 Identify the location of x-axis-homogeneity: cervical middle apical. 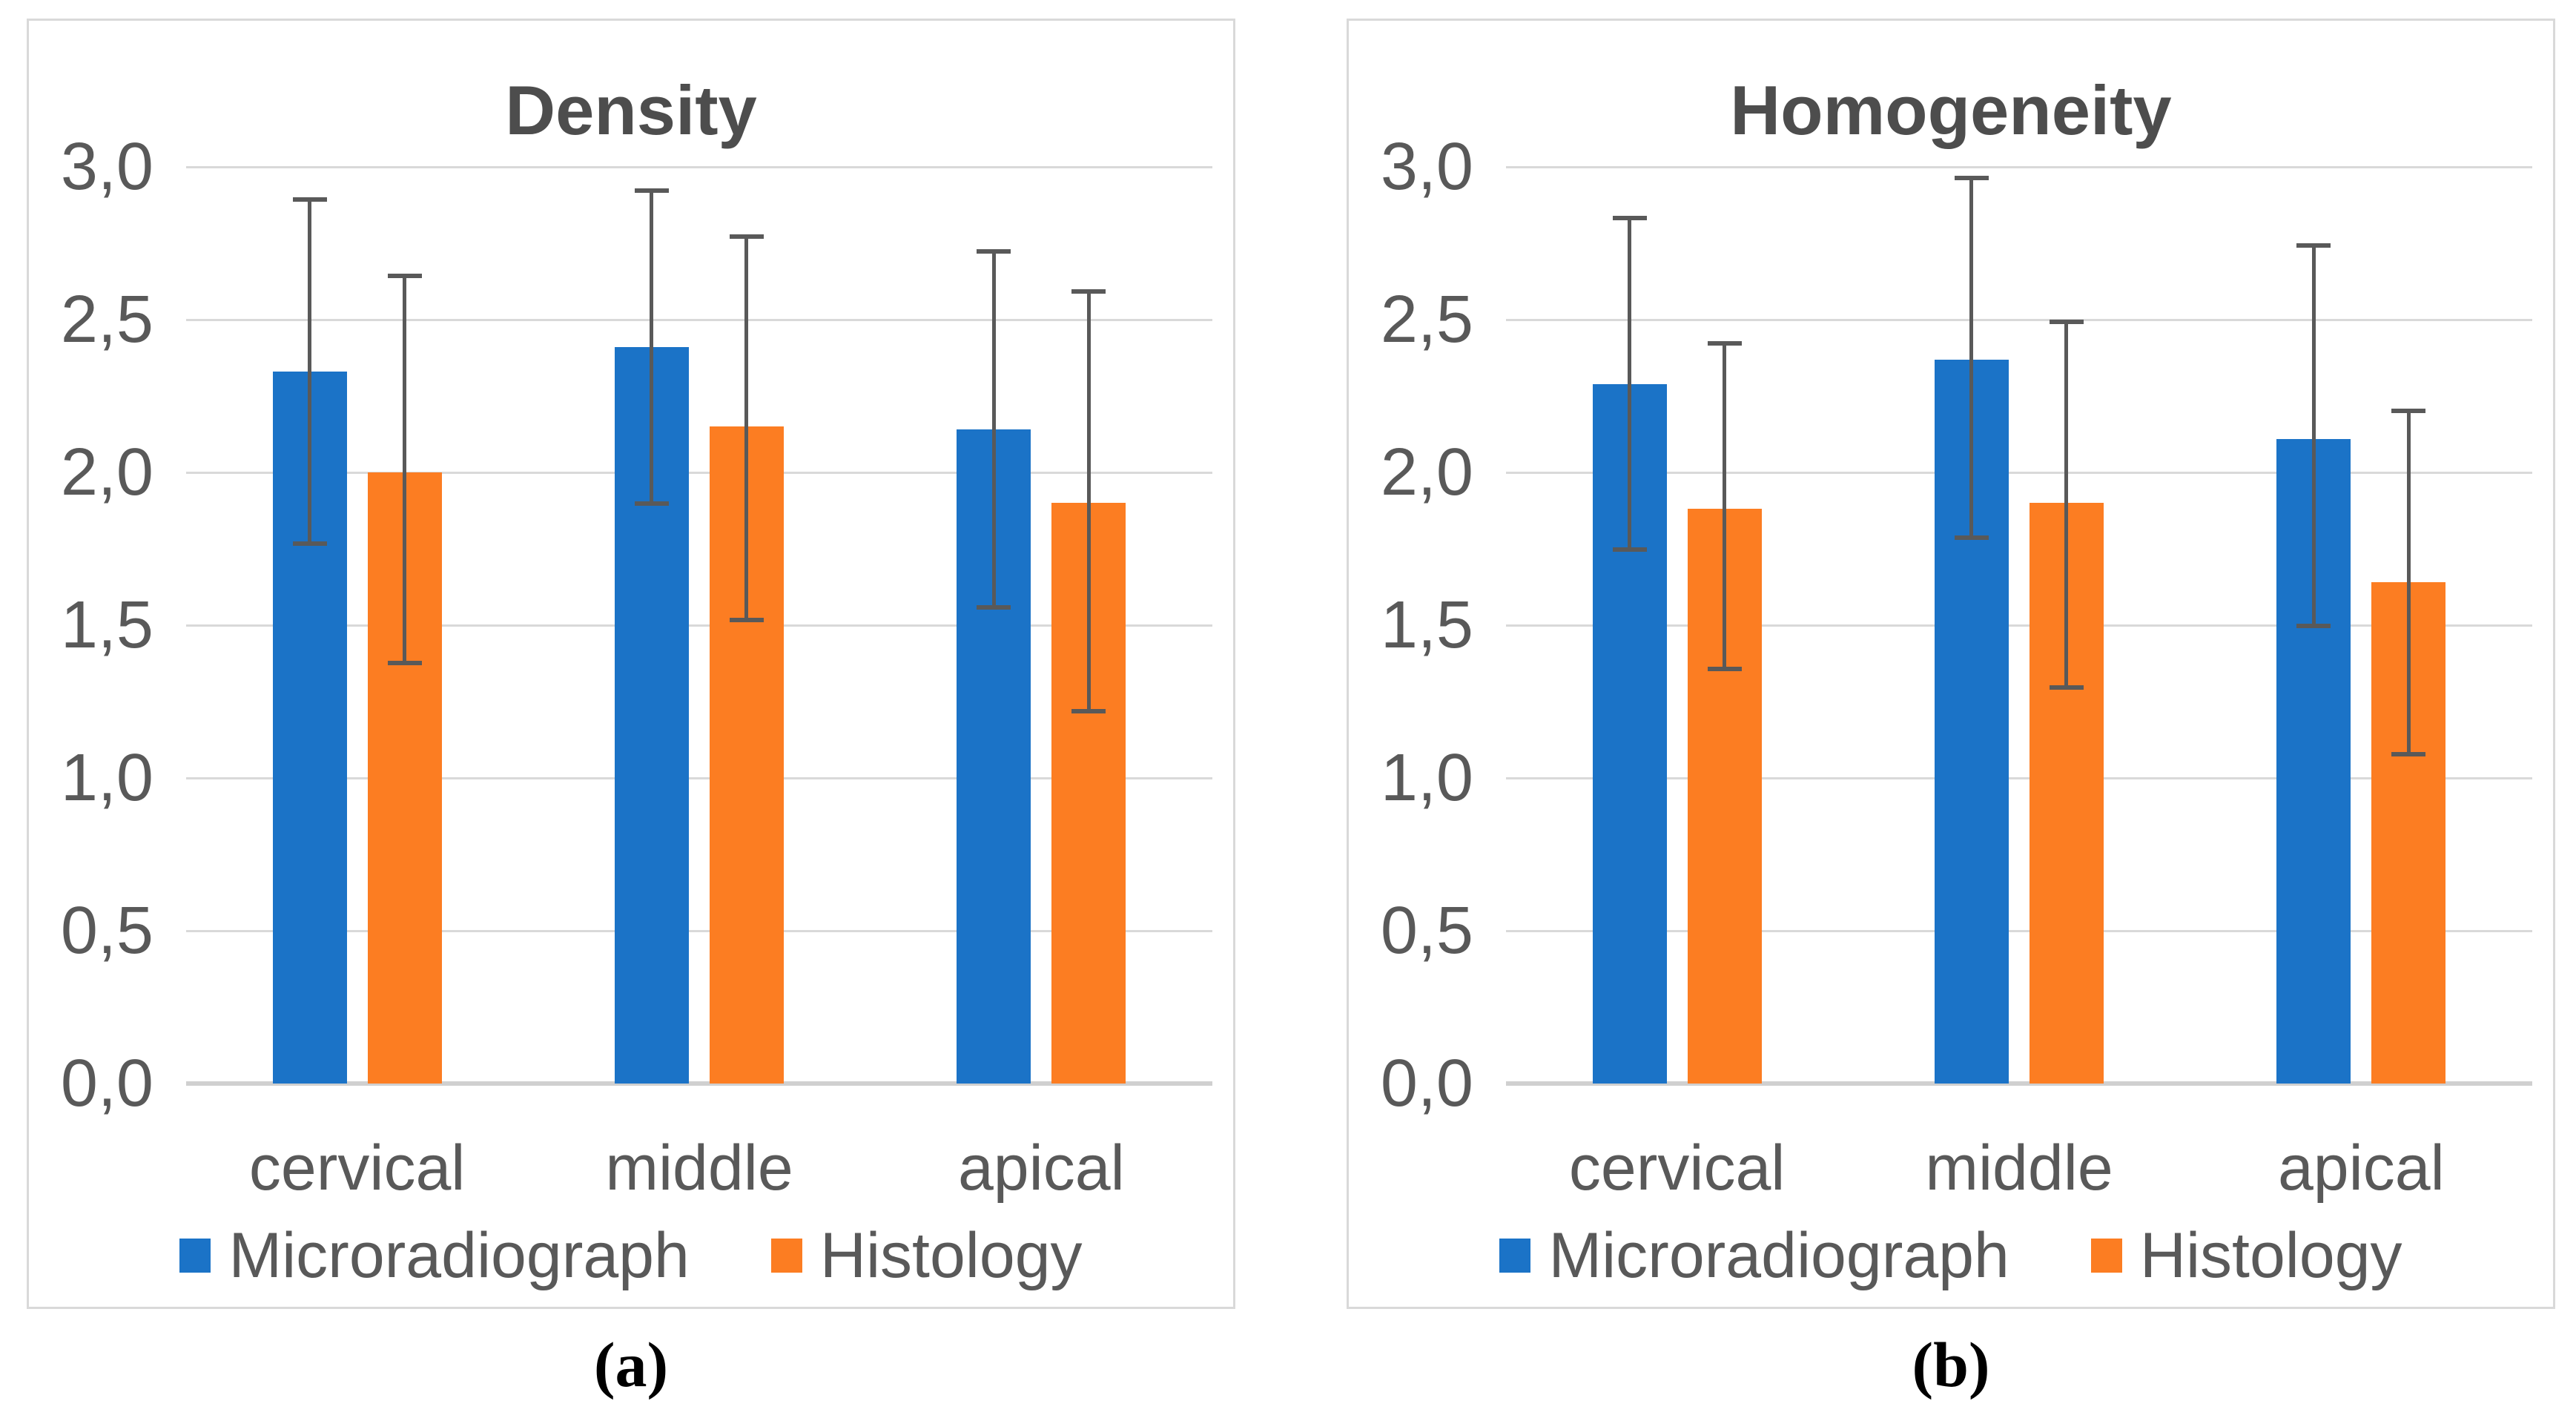
(2019, 1168).